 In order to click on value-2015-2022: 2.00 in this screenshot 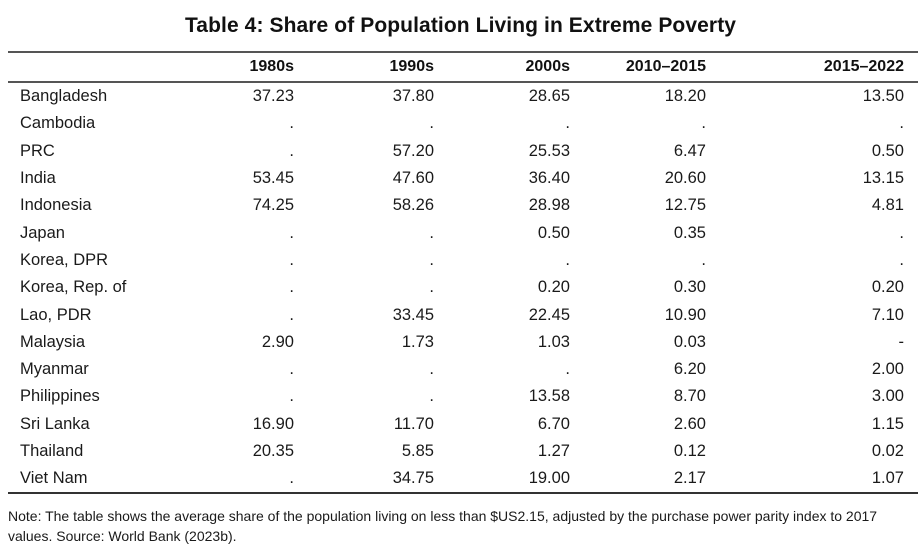, I will do `click(887, 369)`.